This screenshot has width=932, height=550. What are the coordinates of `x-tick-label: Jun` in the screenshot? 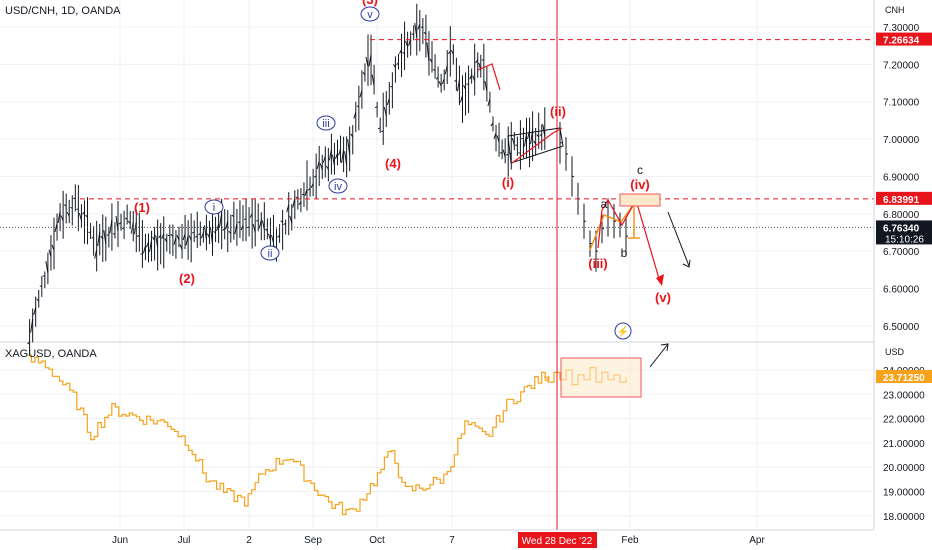 It's located at (120, 540).